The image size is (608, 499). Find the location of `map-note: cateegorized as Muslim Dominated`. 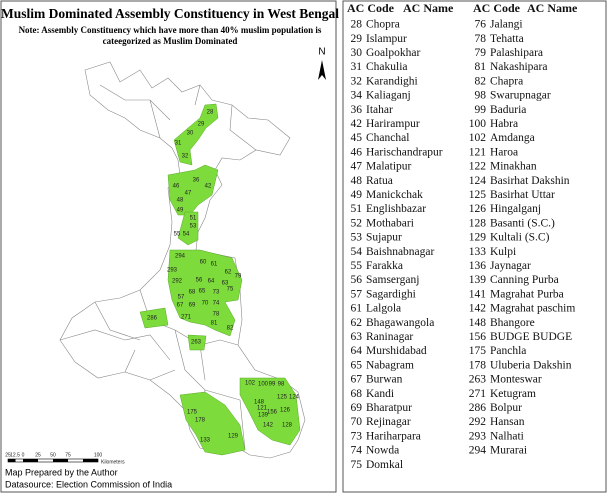

map-note: cateegorized as Muslim Dominated is located at coordinates (170, 41).